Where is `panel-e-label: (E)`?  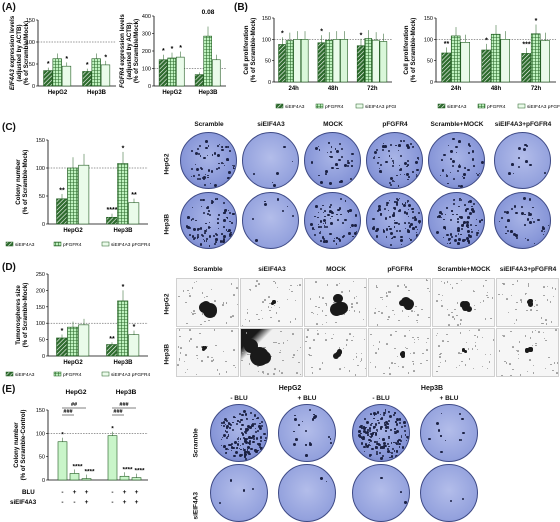
panel-e-label: (E) is located at coordinates (9, 389).